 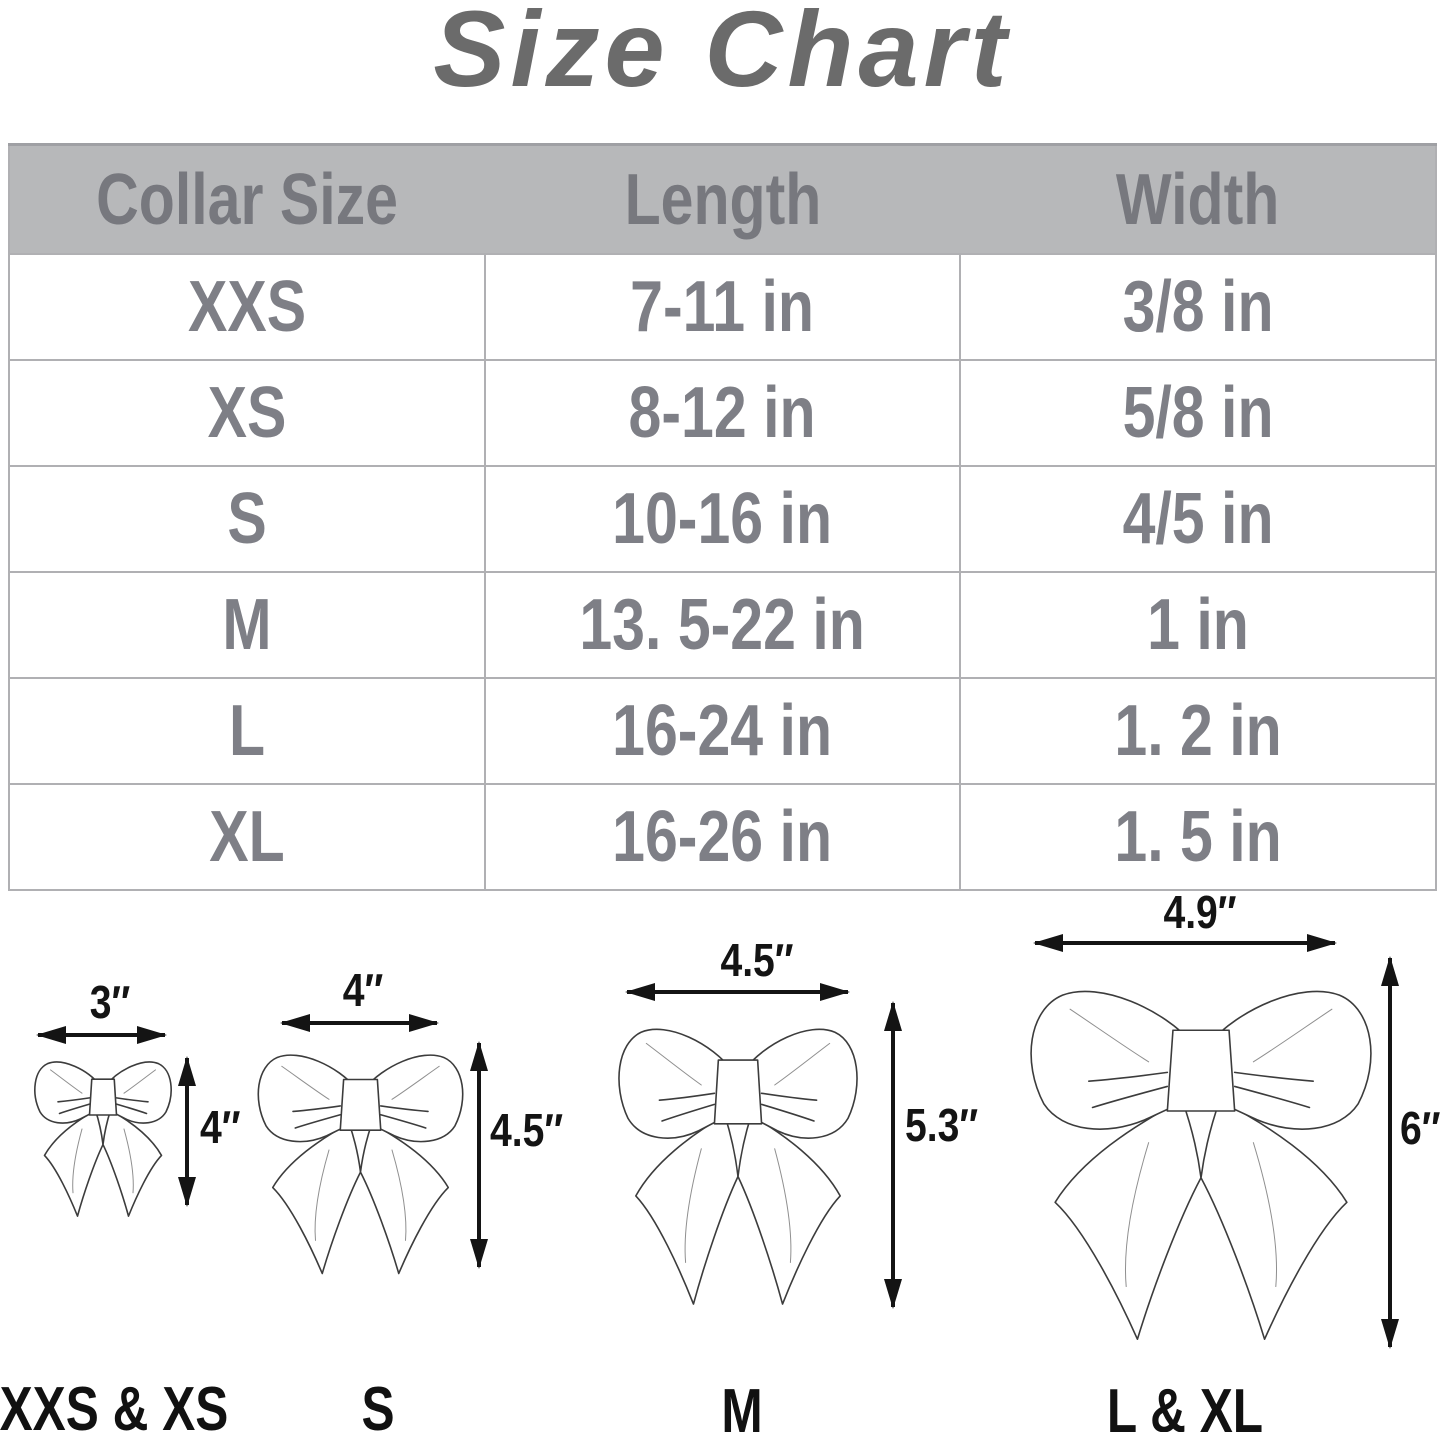 I want to click on length-cell: 7-11 in, so click(x=722, y=307).